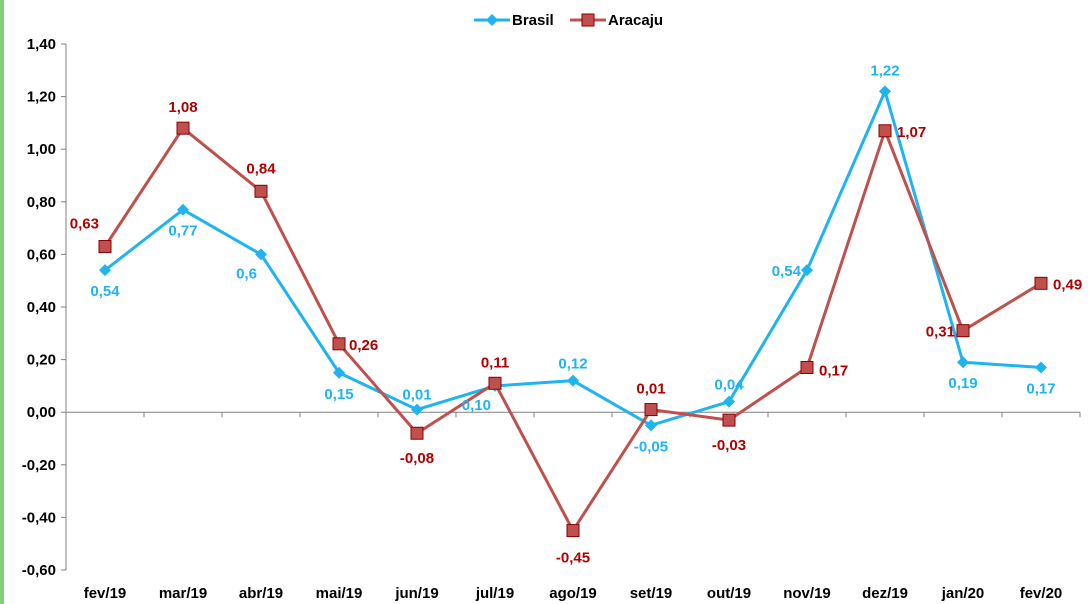 The width and height of the screenshot is (1090, 604). What do you see at coordinates (41, 97) in the screenshot?
I see `y-tick-label: 1,20` at bounding box center [41, 97].